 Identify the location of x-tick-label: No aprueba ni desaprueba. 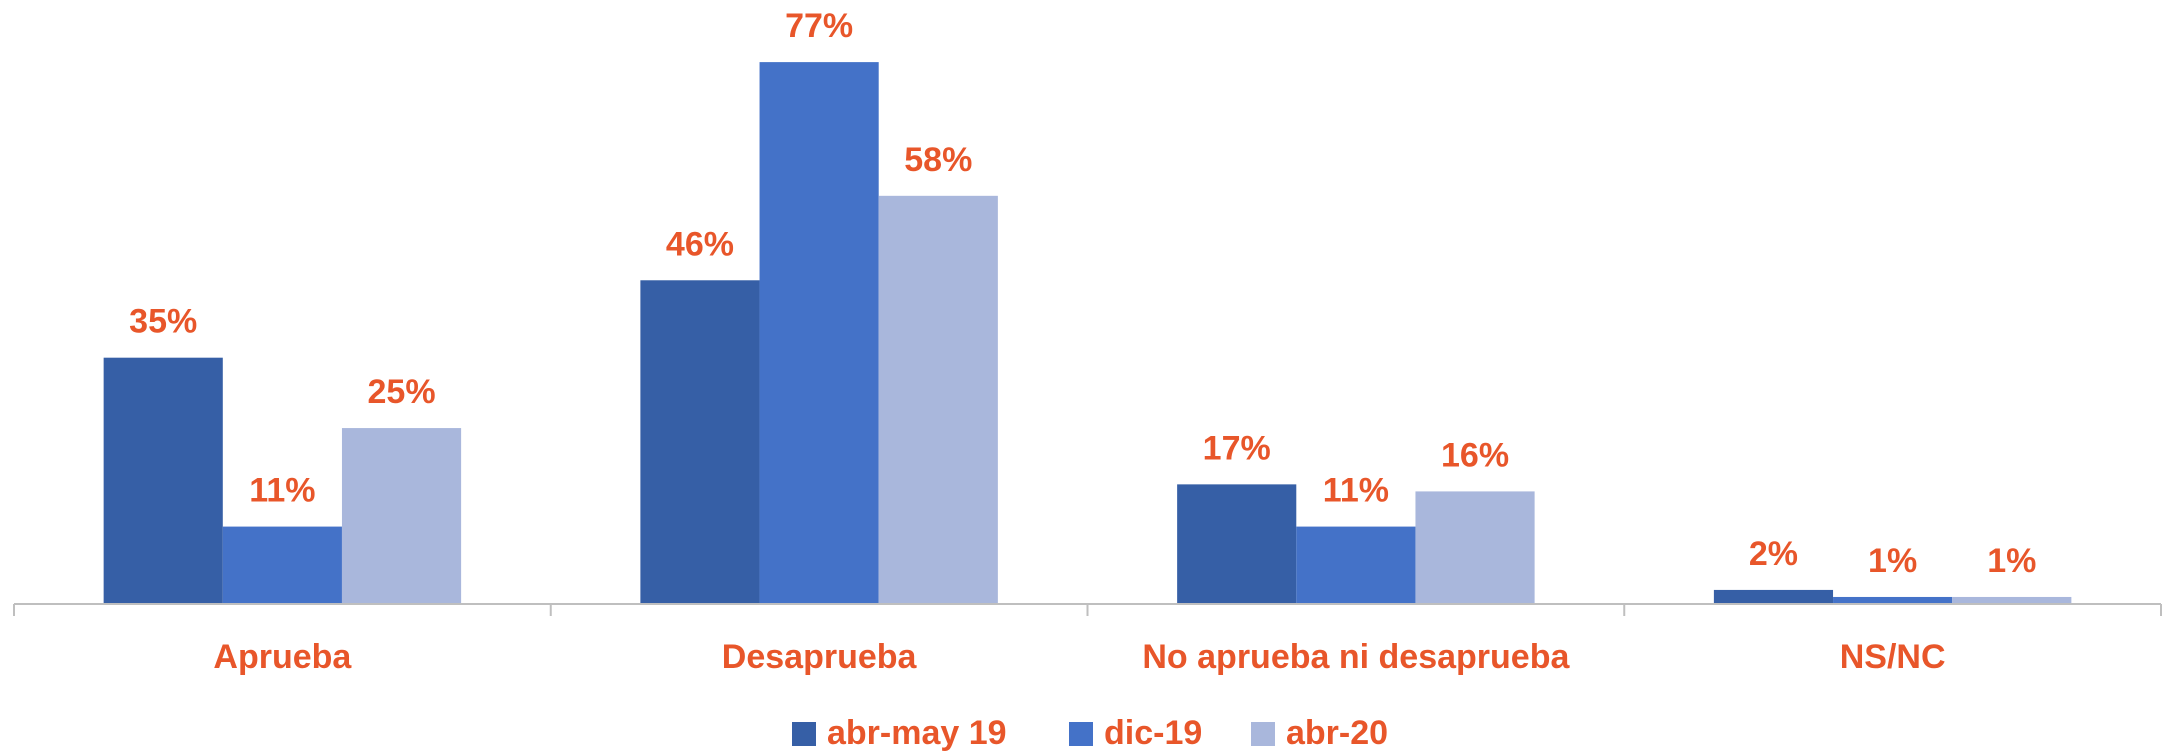
(1356, 657).